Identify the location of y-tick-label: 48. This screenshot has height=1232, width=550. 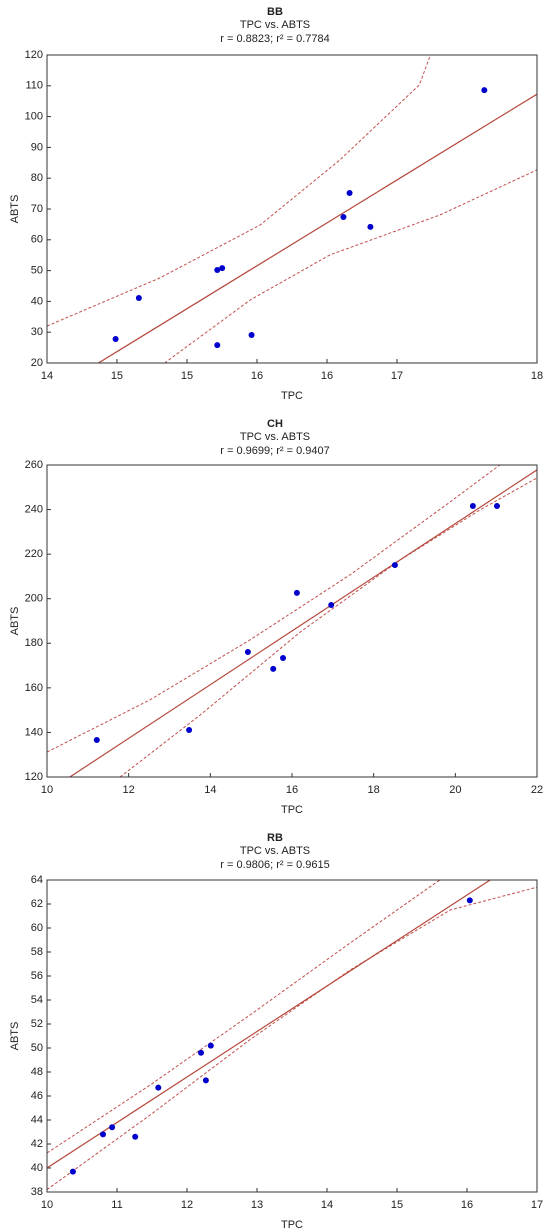
(37, 1072).